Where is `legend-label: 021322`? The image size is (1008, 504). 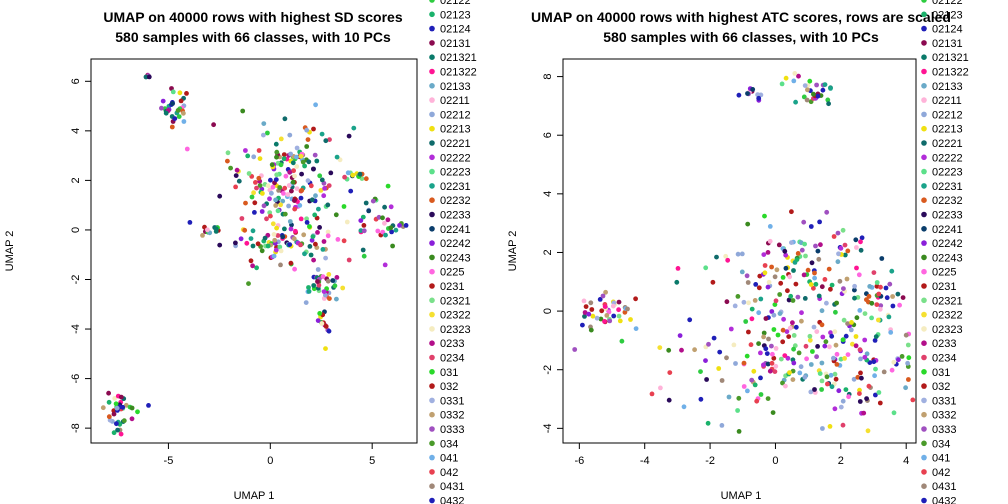
legend-label: 021322 is located at coordinates (458, 73).